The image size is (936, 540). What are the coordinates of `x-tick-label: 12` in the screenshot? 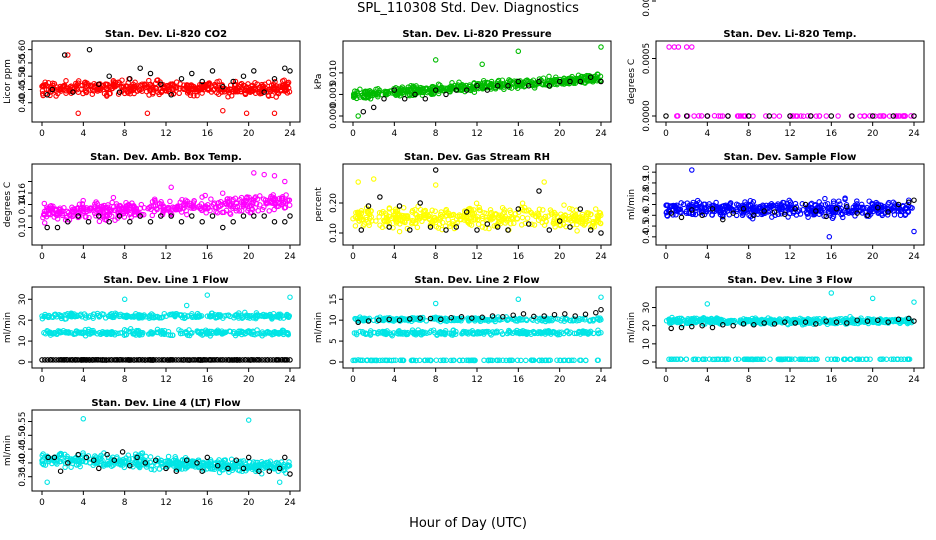 It's located at (476, 380).